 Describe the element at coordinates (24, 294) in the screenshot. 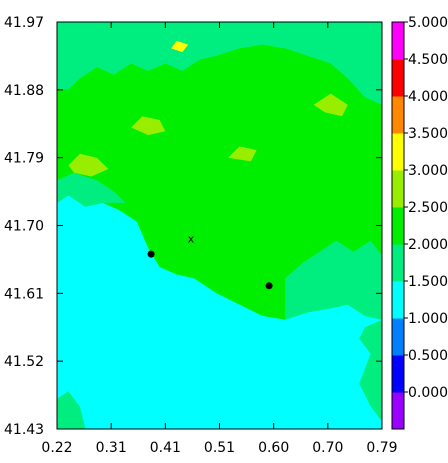

I see `y-tick-label: 41.61` at that location.